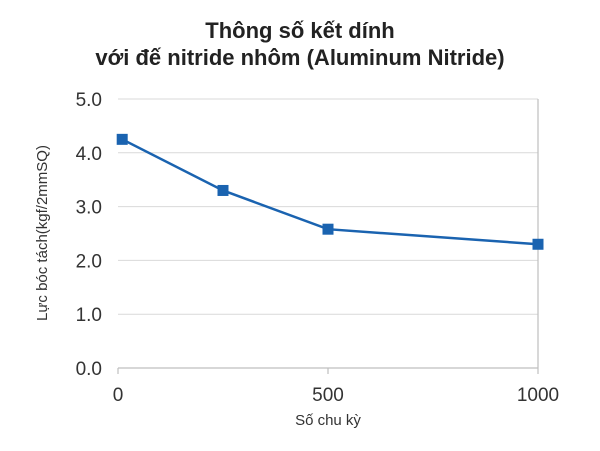  I want to click on y-tick-labels: 0.0 1.0 2.0 3.0 4.0 5.0, so click(89, 235).